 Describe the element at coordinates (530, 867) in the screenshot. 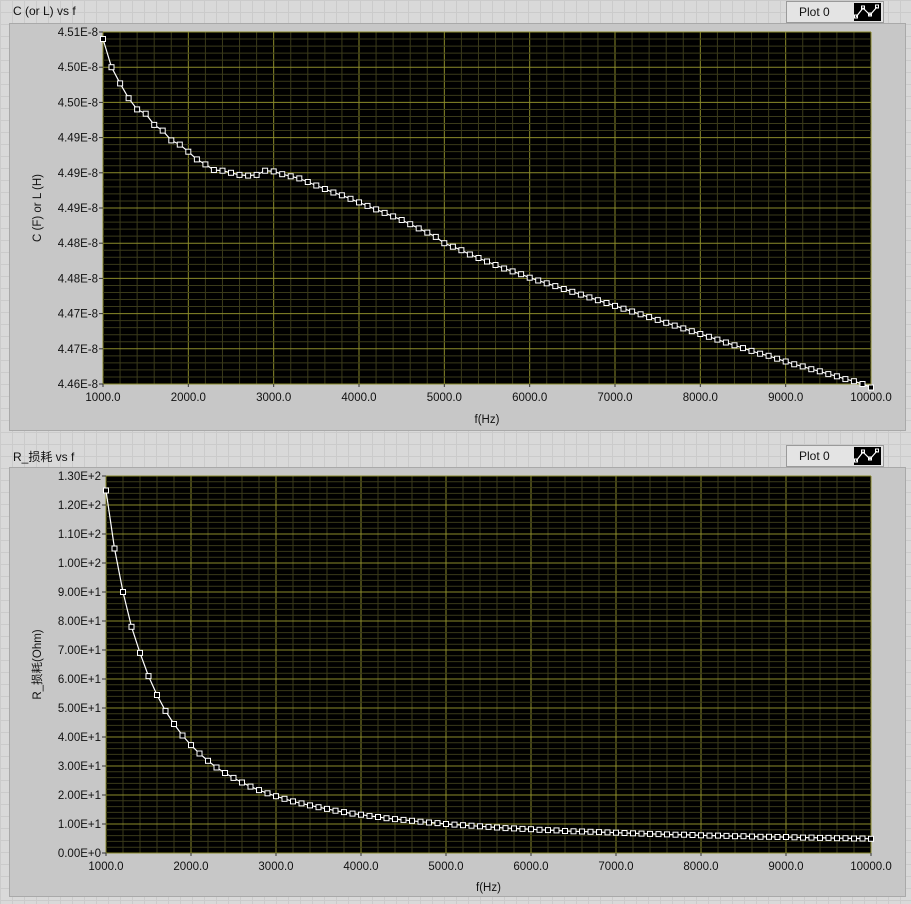

I see `x-tick-label: 6000.0` at that location.